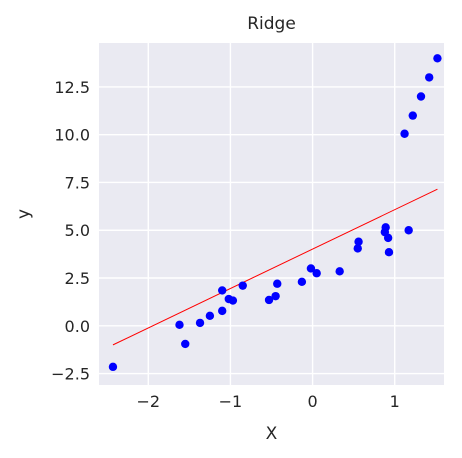 The height and width of the screenshot is (458, 462). What do you see at coordinates (312, 401) in the screenshot?
I see `x-tick-label: 0` at bounding box center [312, 401].